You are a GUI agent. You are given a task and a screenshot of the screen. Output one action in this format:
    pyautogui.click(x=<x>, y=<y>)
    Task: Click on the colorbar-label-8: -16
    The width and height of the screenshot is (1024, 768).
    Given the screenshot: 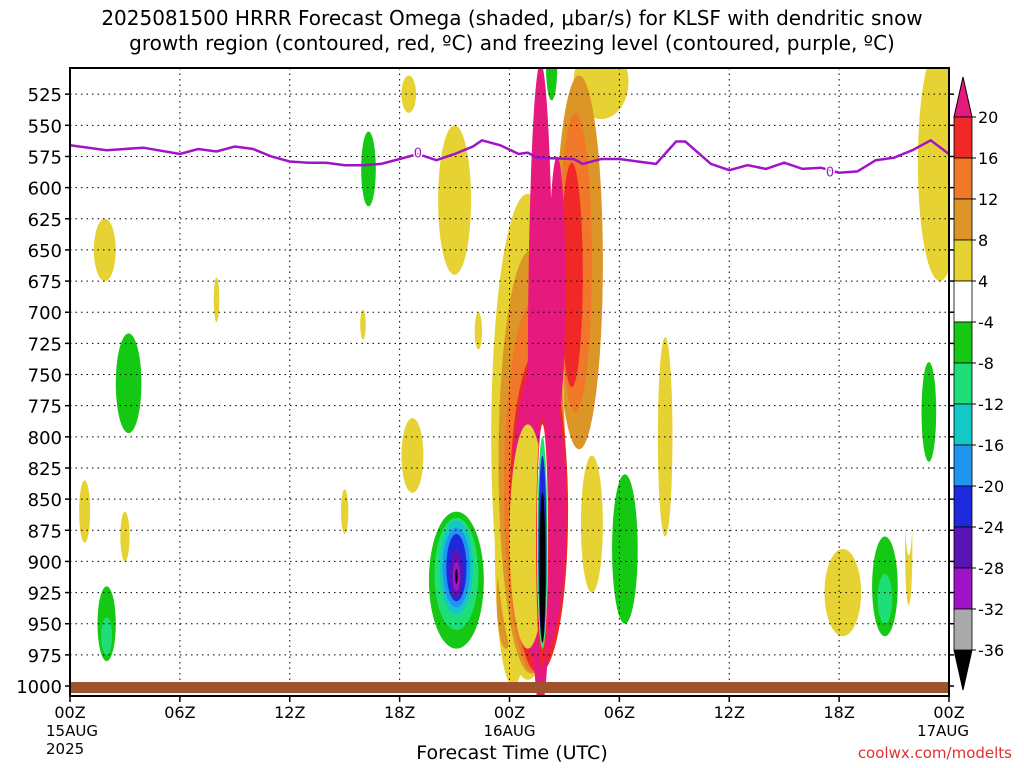 What is the action you would take?
    pyautogui.click(x=991, y=445)
    